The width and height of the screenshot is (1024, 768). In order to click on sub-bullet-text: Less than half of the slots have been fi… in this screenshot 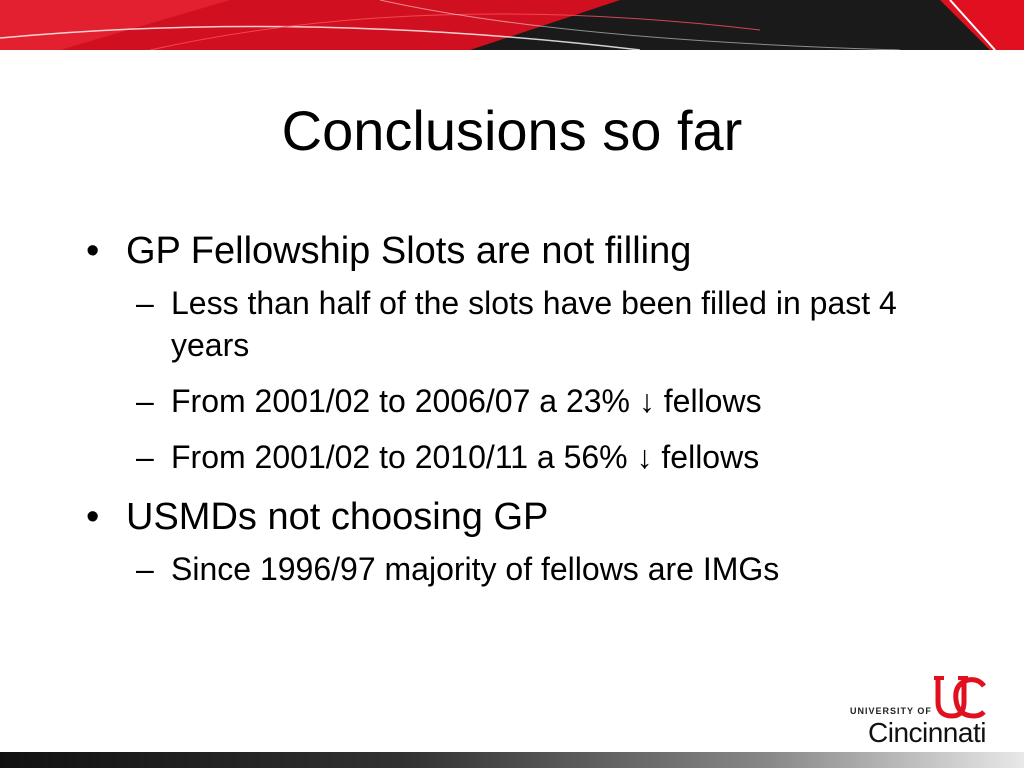, I will do `click(534, 324)`.